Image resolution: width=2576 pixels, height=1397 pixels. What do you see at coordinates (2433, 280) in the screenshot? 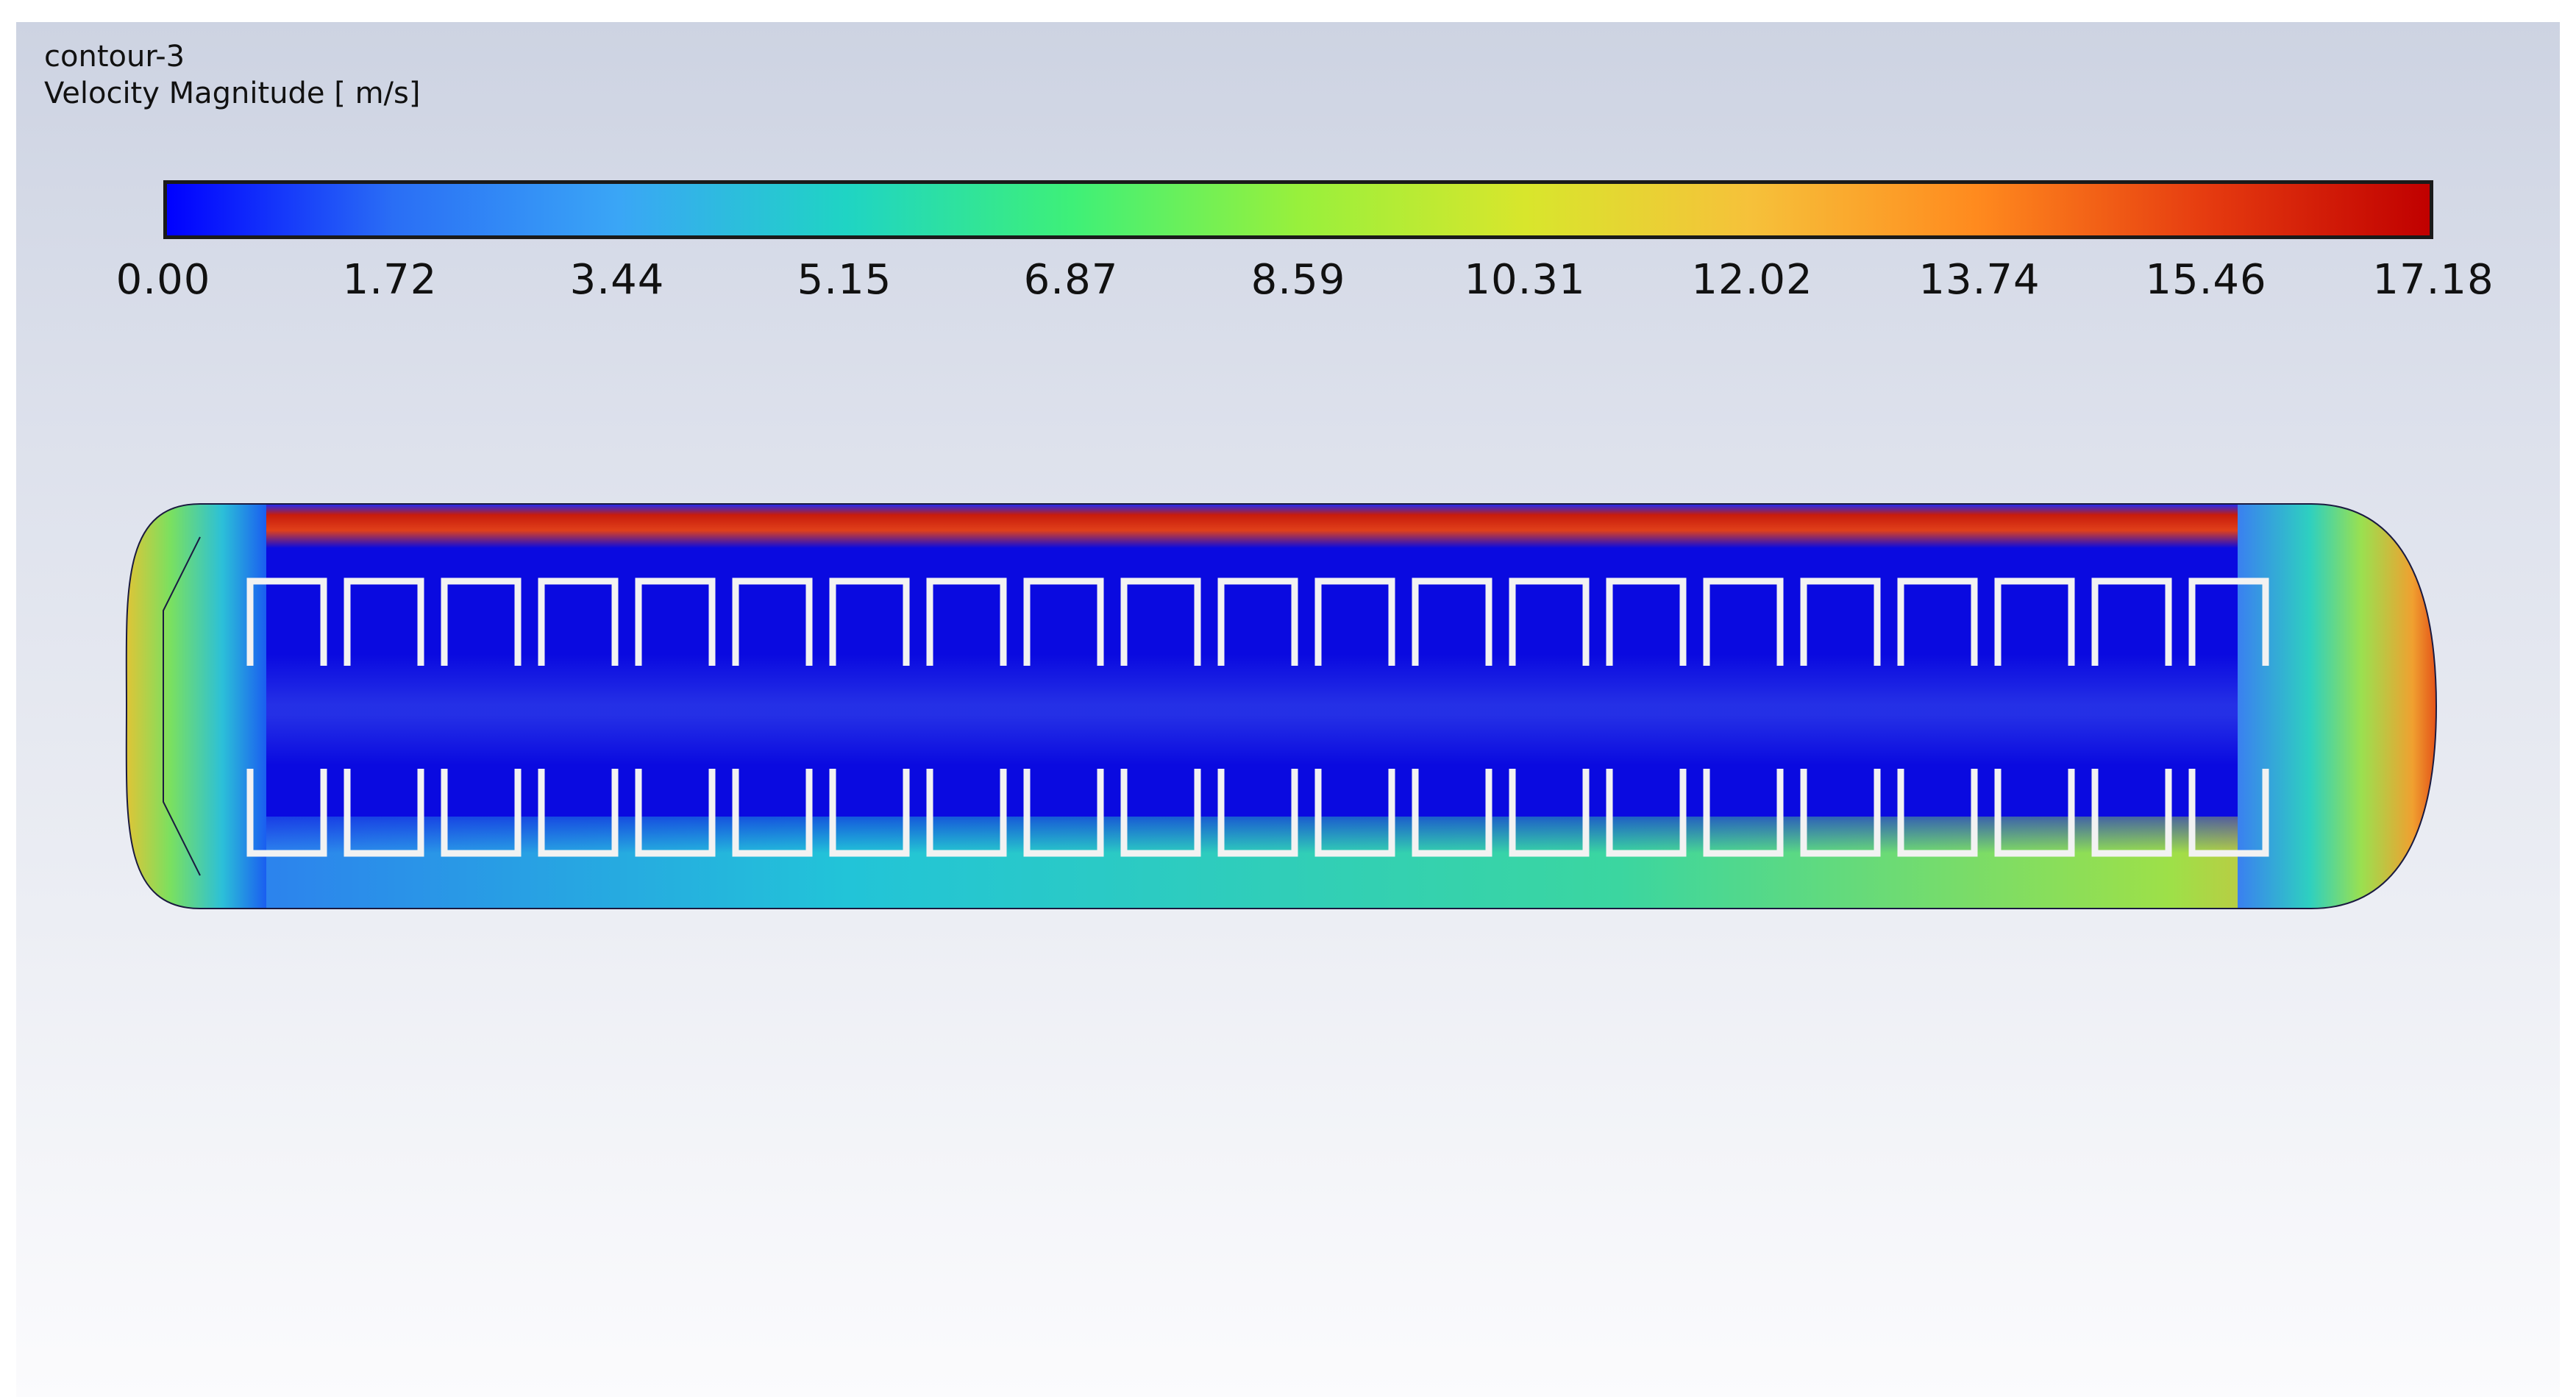
I see `legend-tick-label: 17.18` at bounding box center [2433, 280].